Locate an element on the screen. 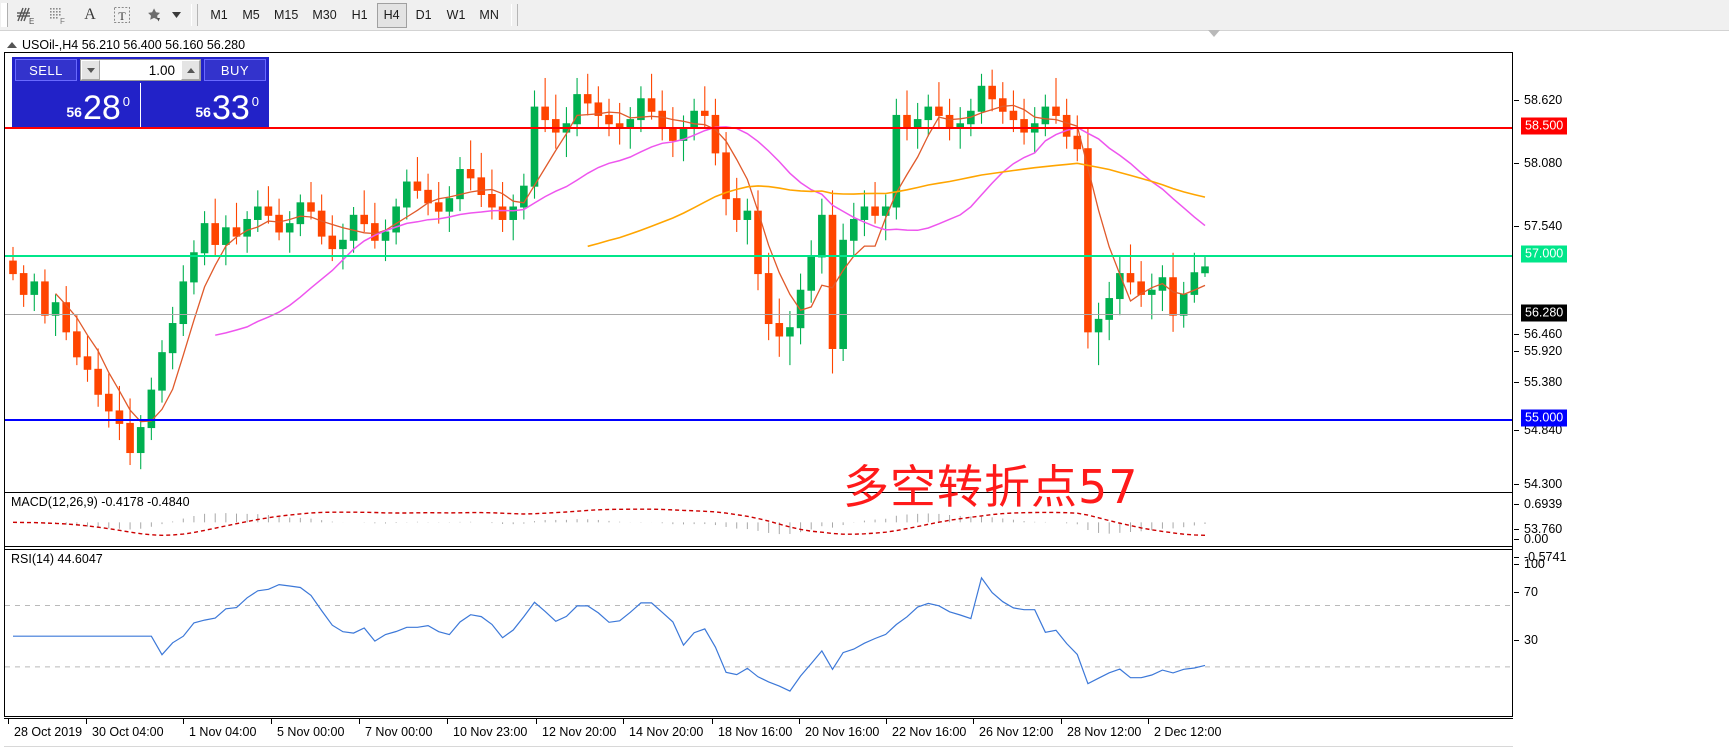 This screenshot has width=1729, height=753. timeframe-mn: MN is located at coordinates (489, 15).